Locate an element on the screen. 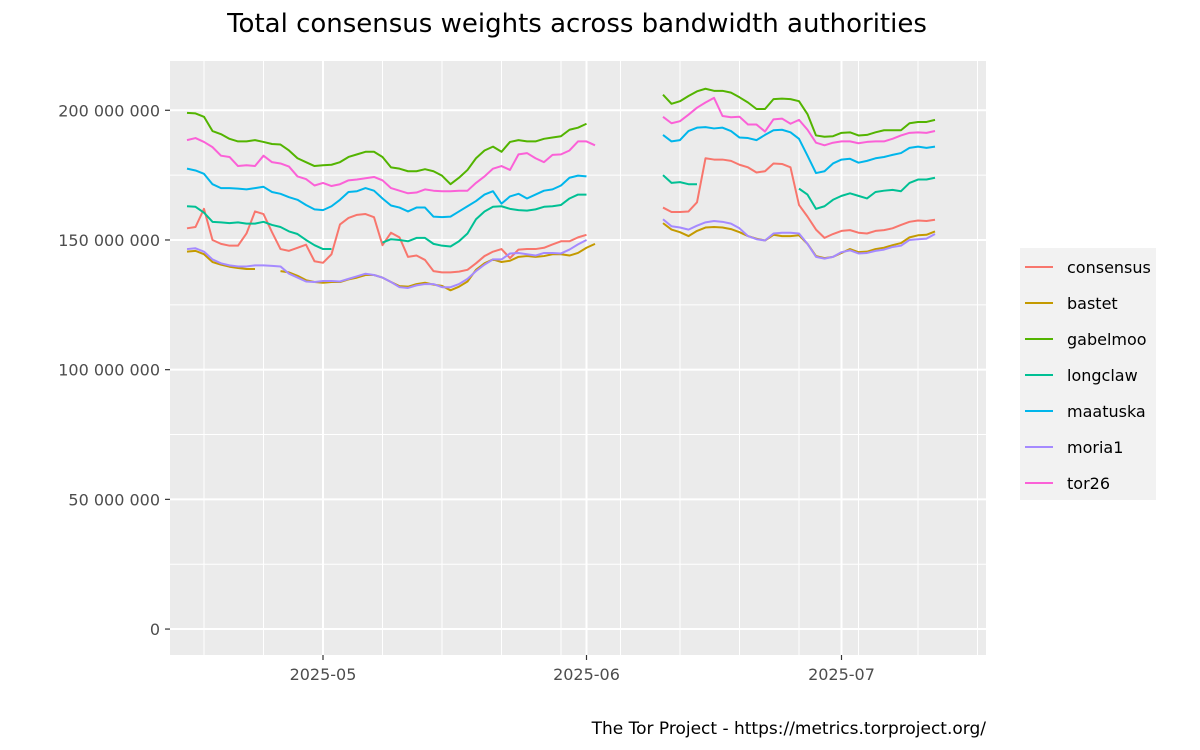 This screenshot has width=1200, height=750. legend-item-gabelmoo: gabelmoo is located at coordinates (1084, 339).